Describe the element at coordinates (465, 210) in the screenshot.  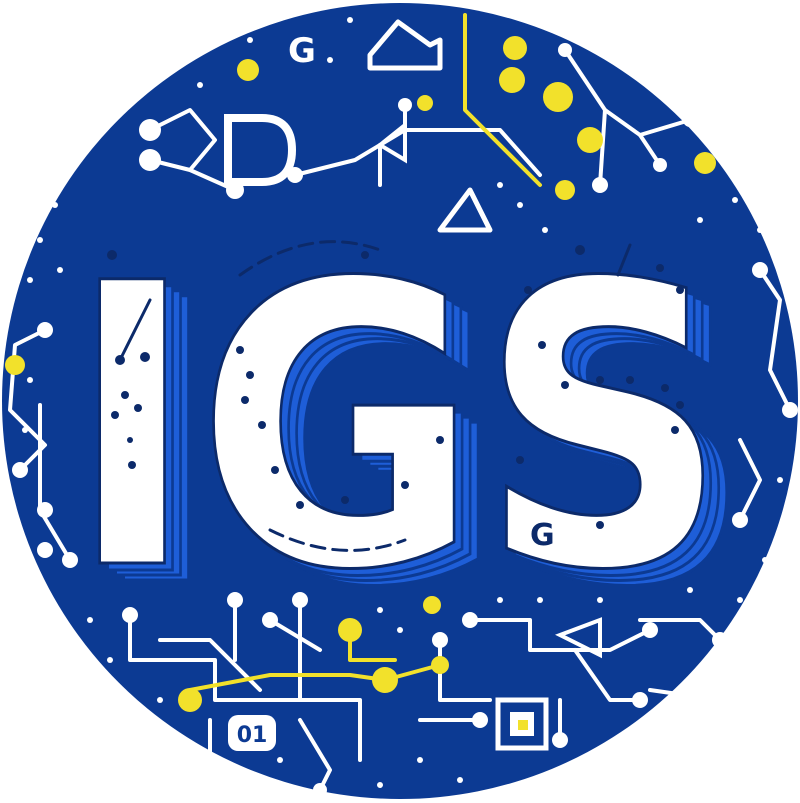
I see `triangle-icon` at that location.